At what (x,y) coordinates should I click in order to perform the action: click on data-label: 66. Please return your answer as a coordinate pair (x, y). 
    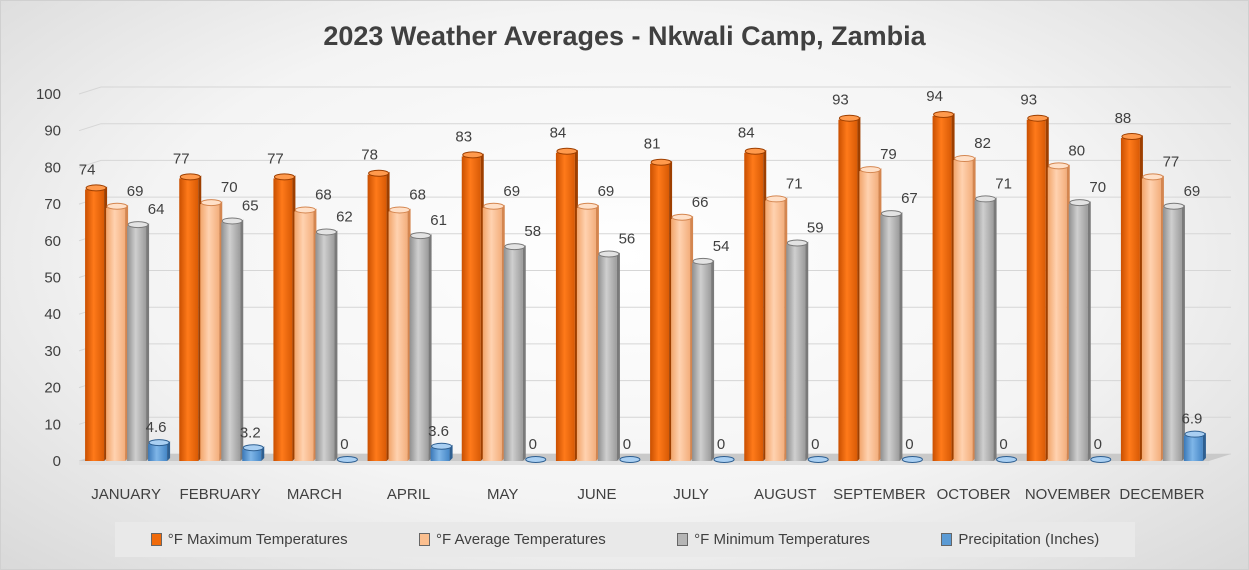
    Looking at the image, I should click on (700, 202).